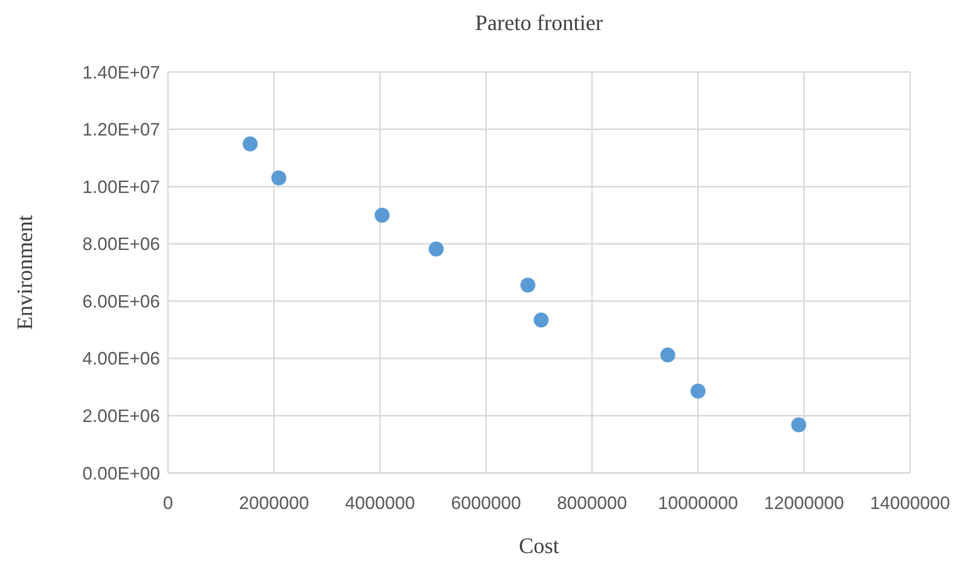  I want to click on x-tick-label: 12000000, so click(804, 503).